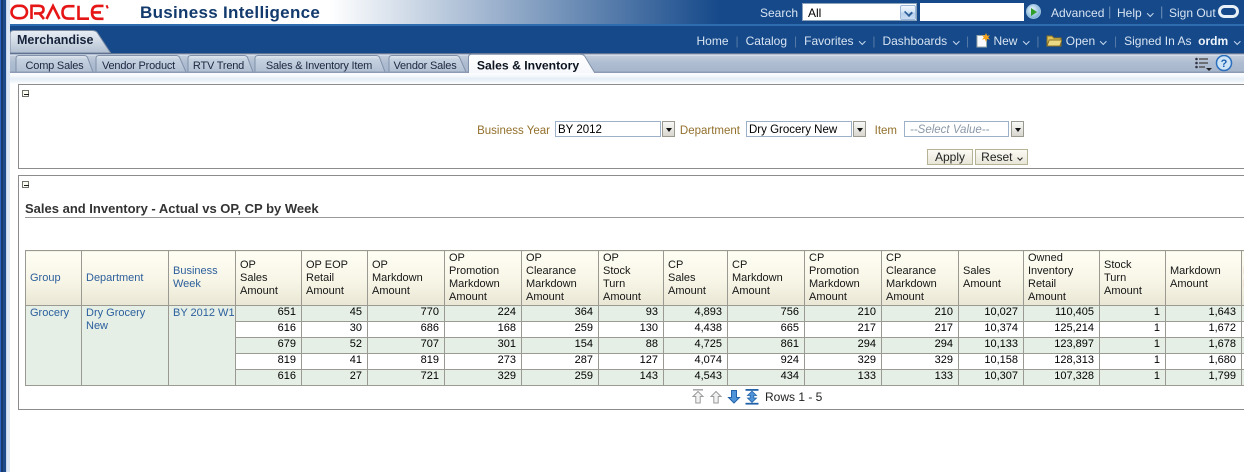 The image size is (1244, 472). Describe the element at coordinates (55, 66) in the screenshot. I see `svg-text: Comp Sales` at that location.